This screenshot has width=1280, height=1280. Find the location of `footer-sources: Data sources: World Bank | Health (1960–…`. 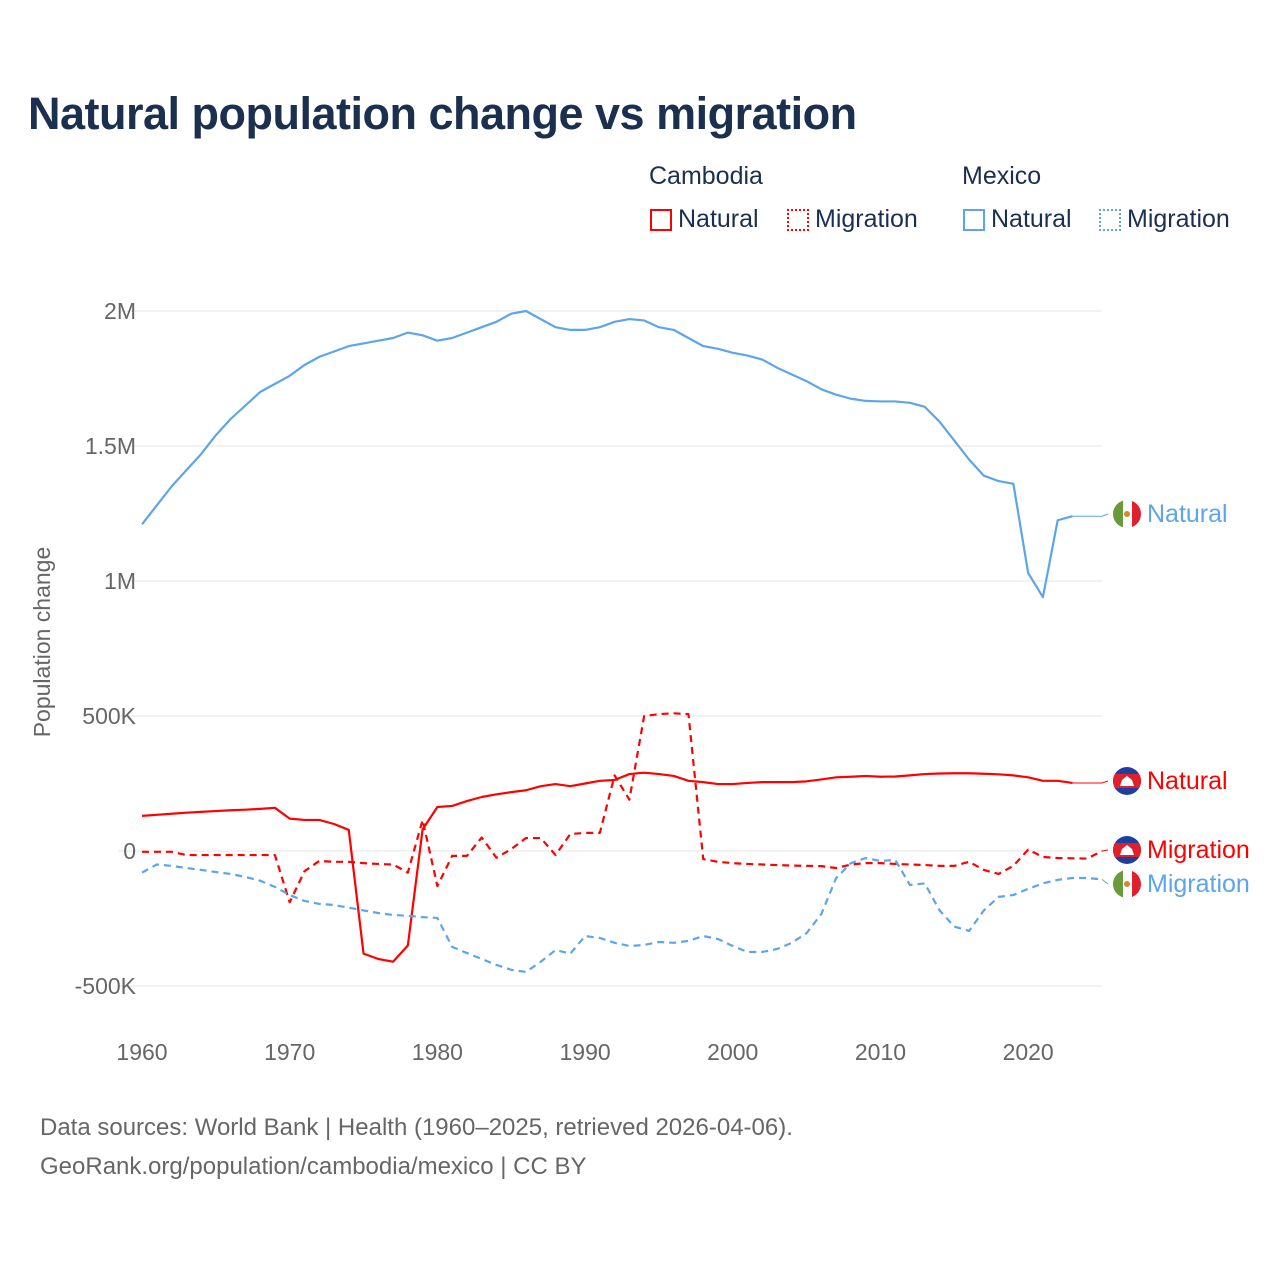

footer-sources: Data sources: World Bank | Health (1960–… is located at coordinates (416, 1127).